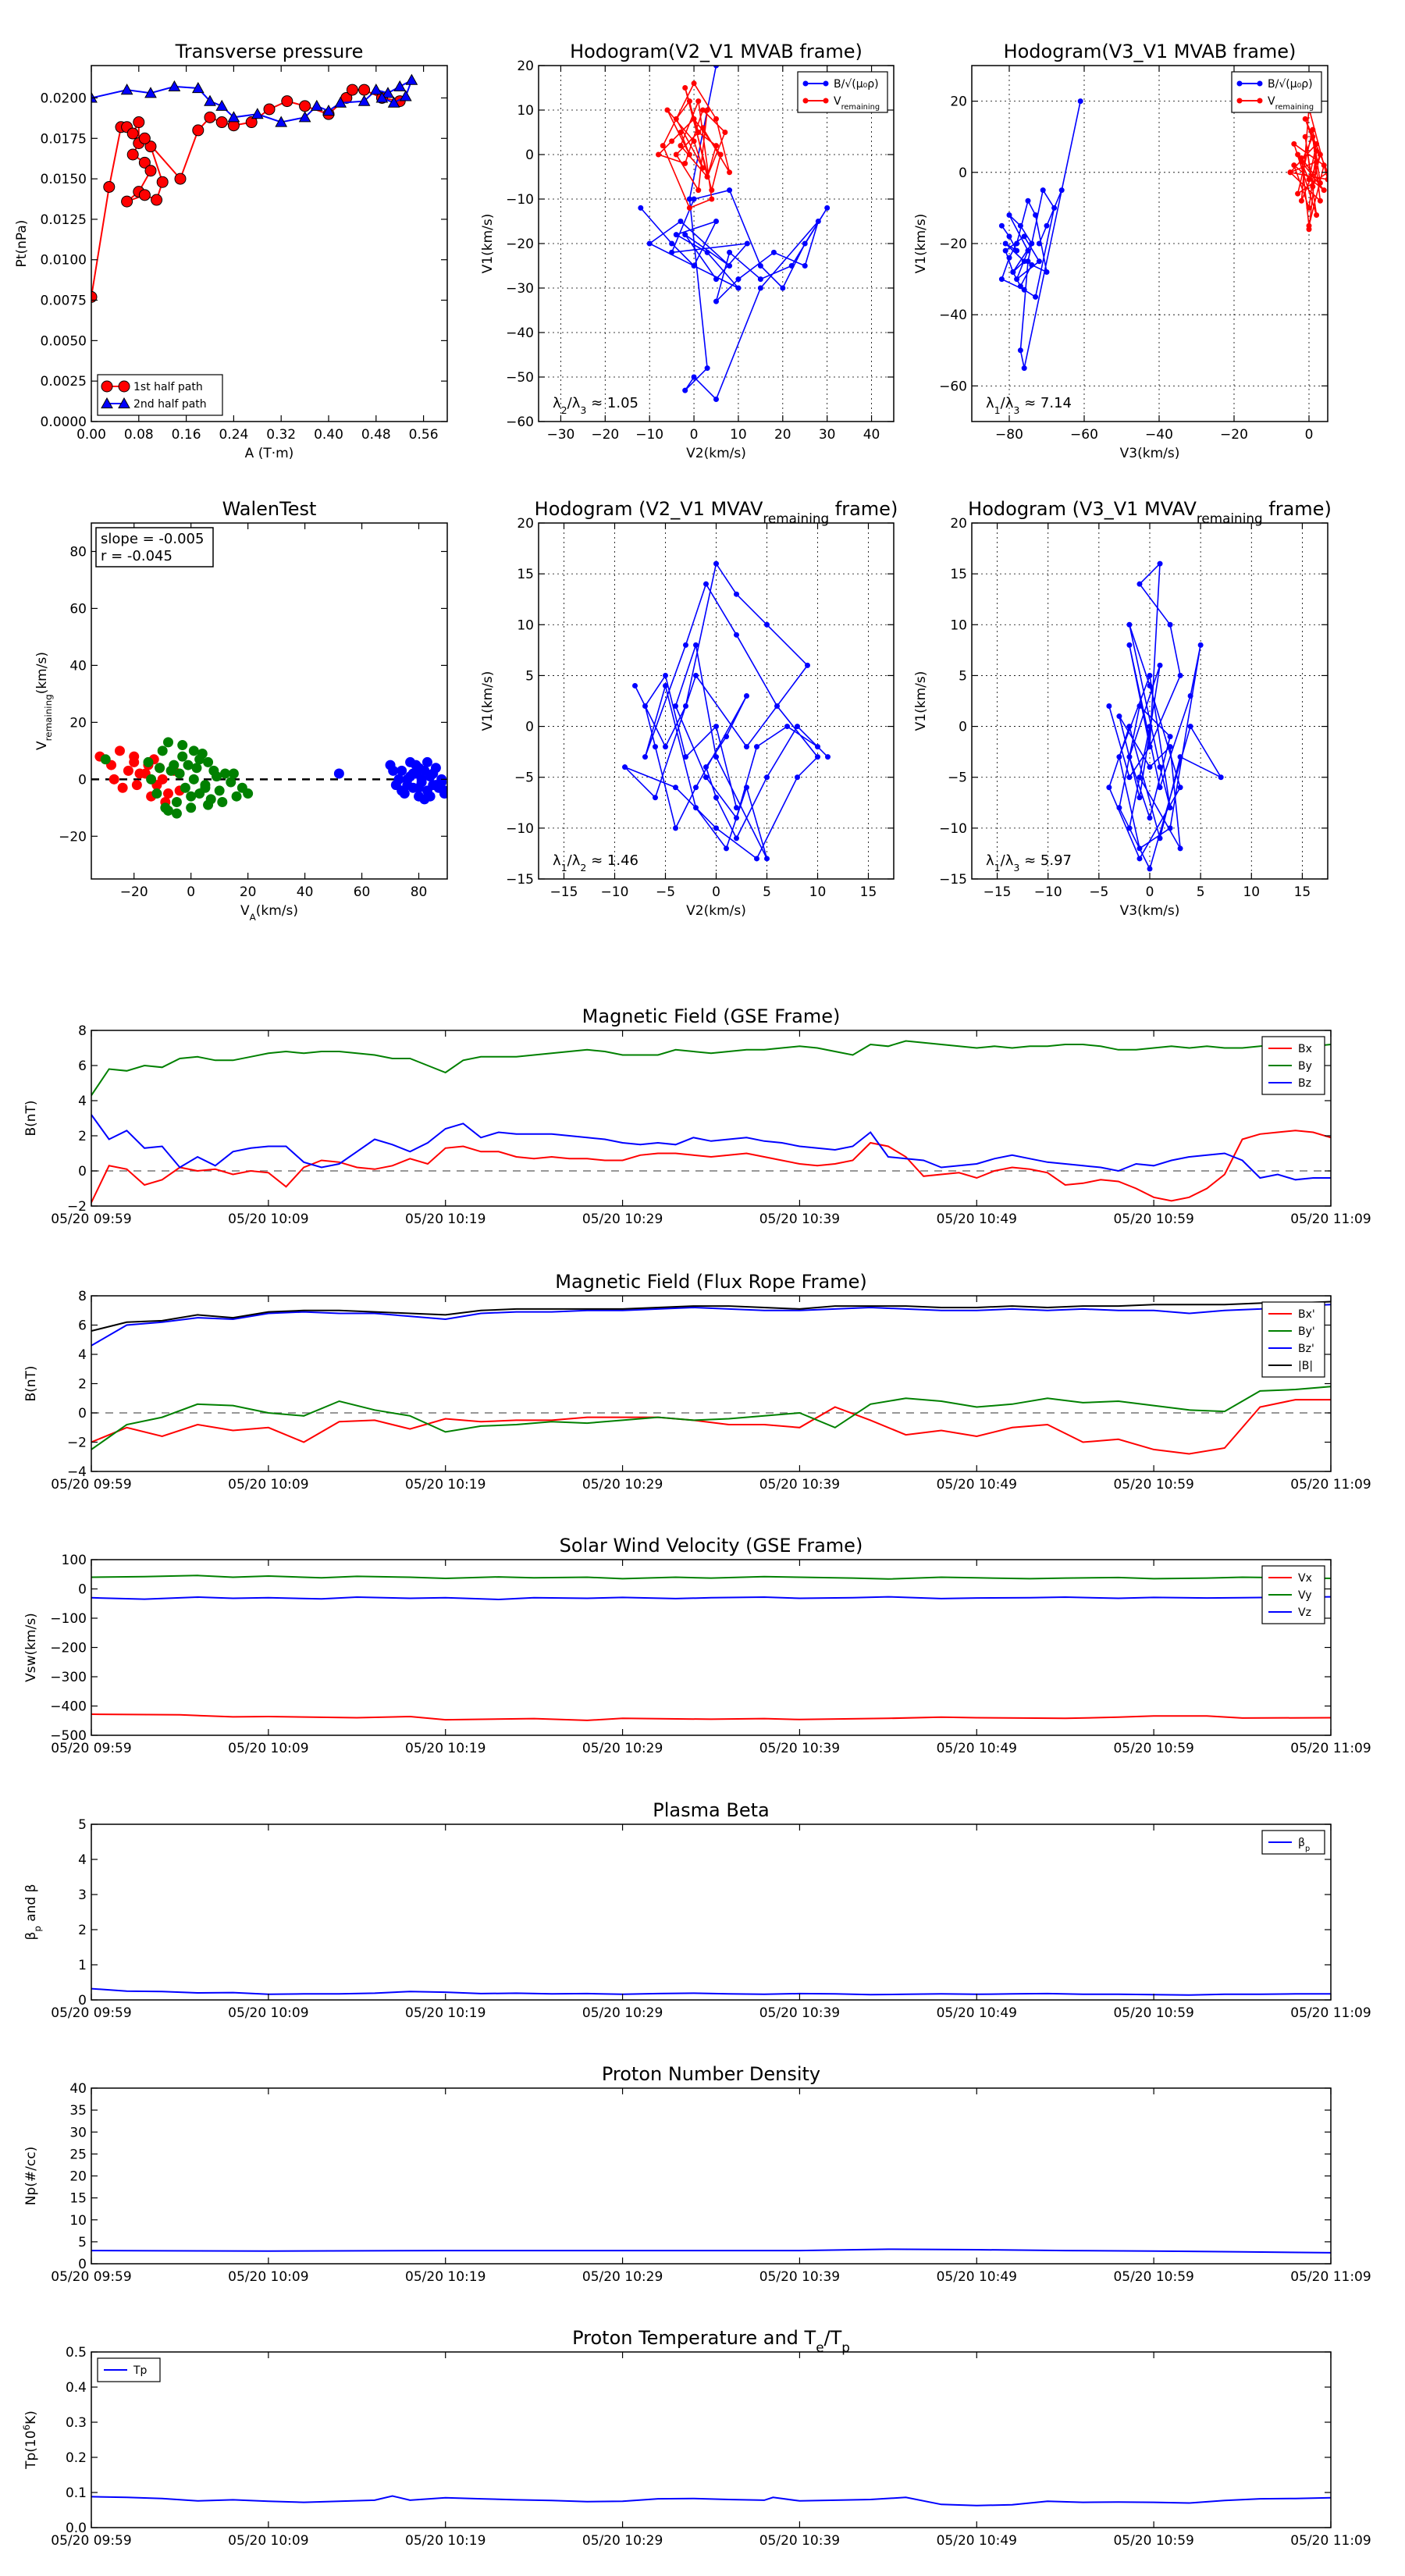 The width and height of the screenshot is (1405, 2576). I want to click on y-tick-label: 0.5, so click(76, 2353).